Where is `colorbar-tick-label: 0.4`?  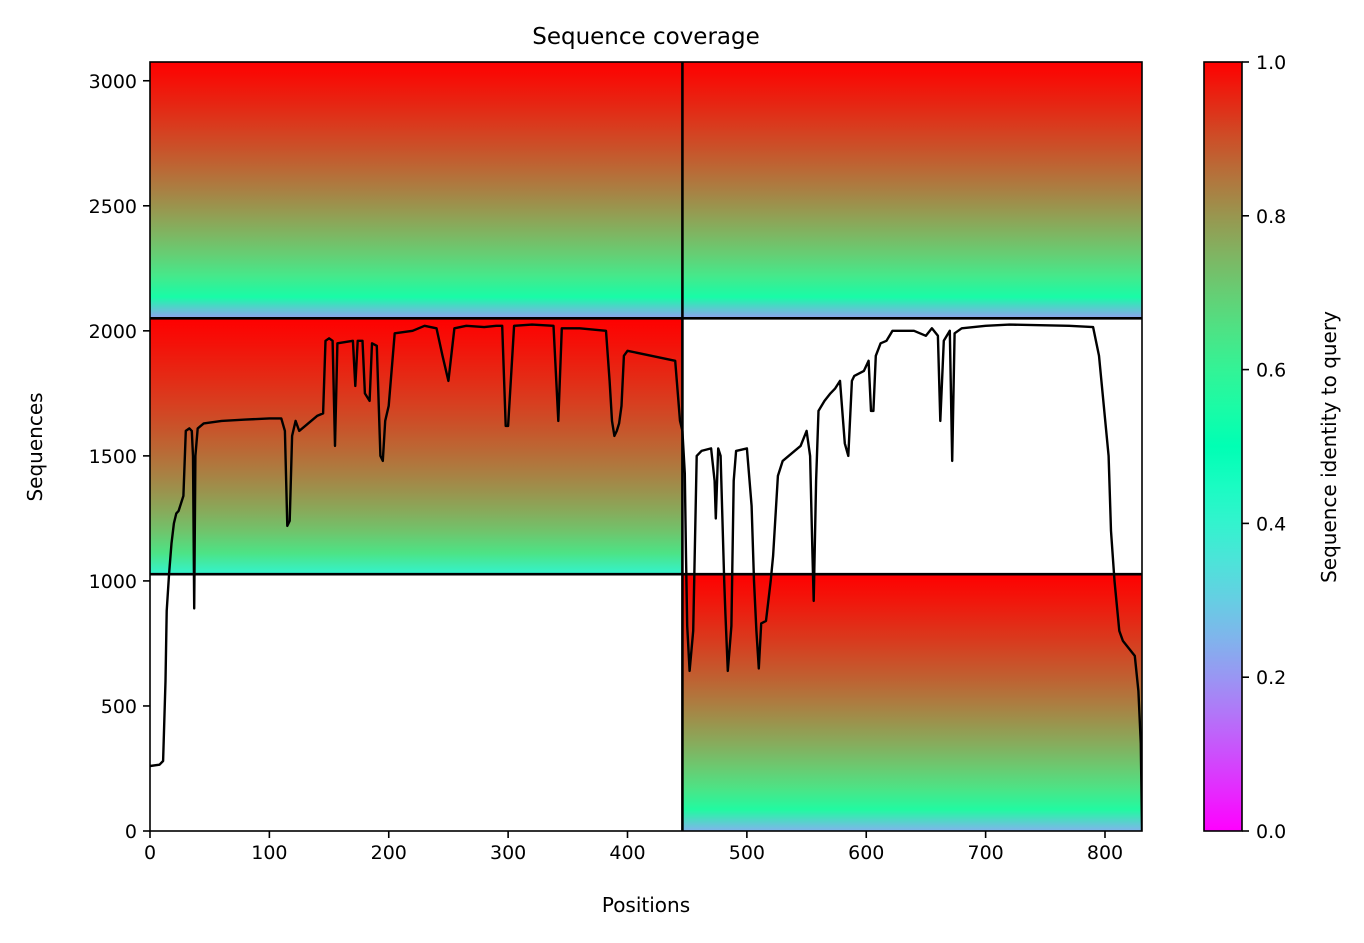
colorbar-tick-label: 0.4 is located at coordinates (1271, 524).